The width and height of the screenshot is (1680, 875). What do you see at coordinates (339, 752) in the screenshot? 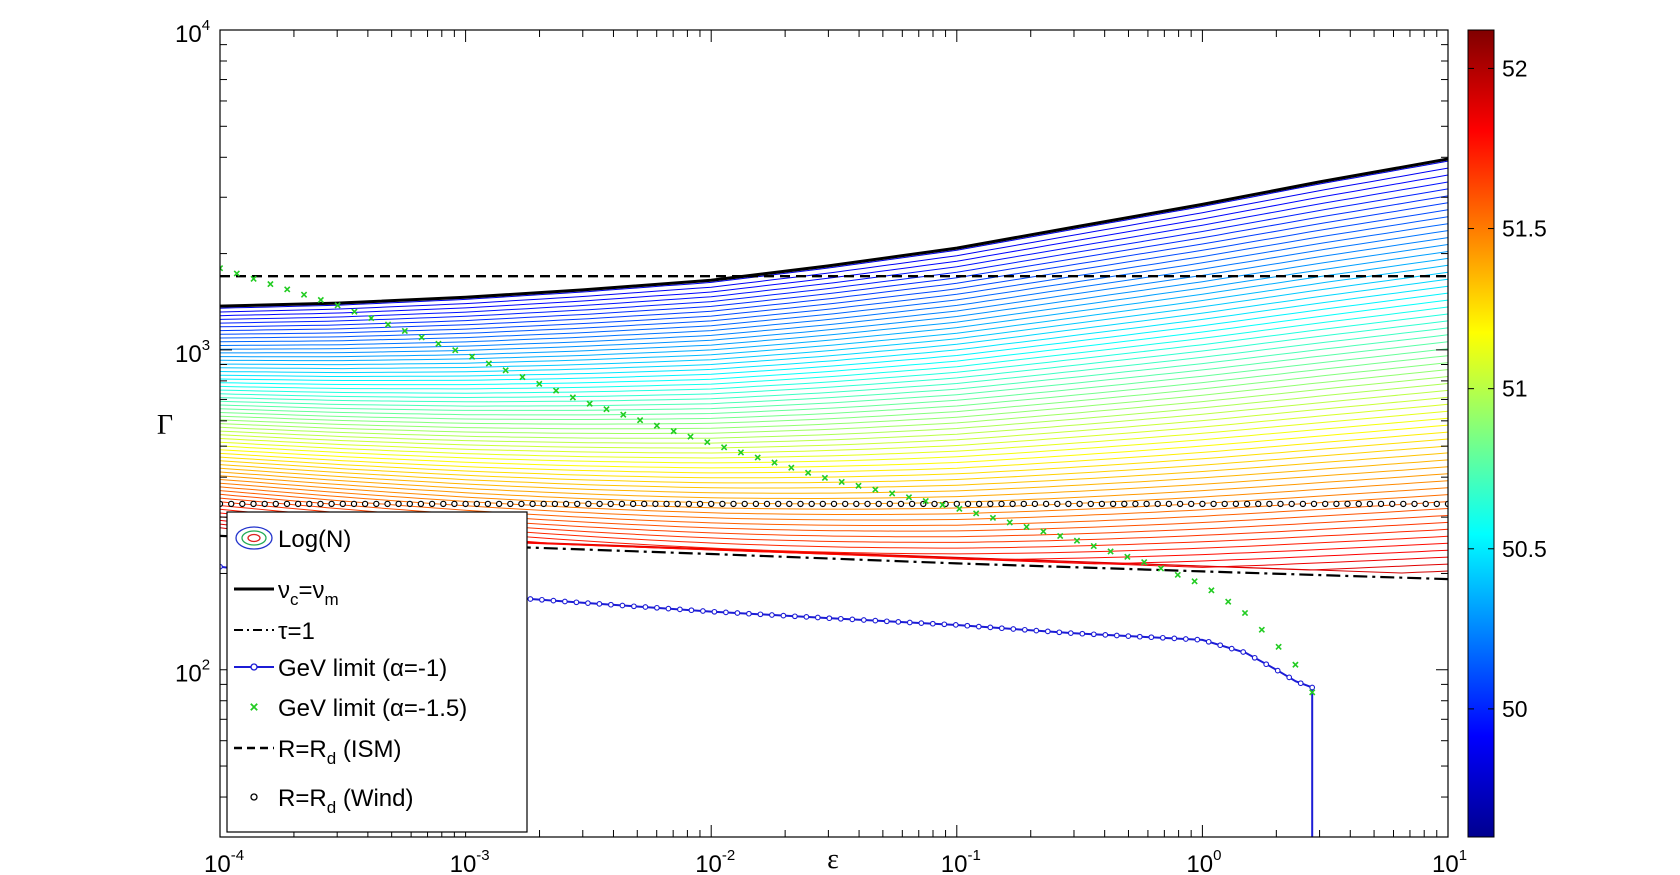
I see `legend-label: R=Rd (ISM)` at bounding box center [339, 752].